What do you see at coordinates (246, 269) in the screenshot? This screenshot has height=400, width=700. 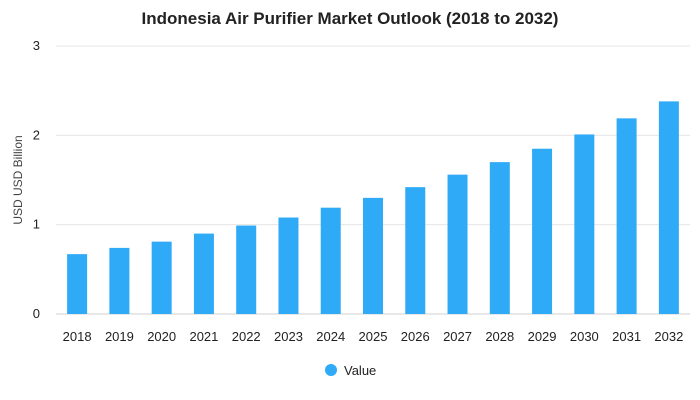 I see `bar-2022` at bounding box center [246, 269].